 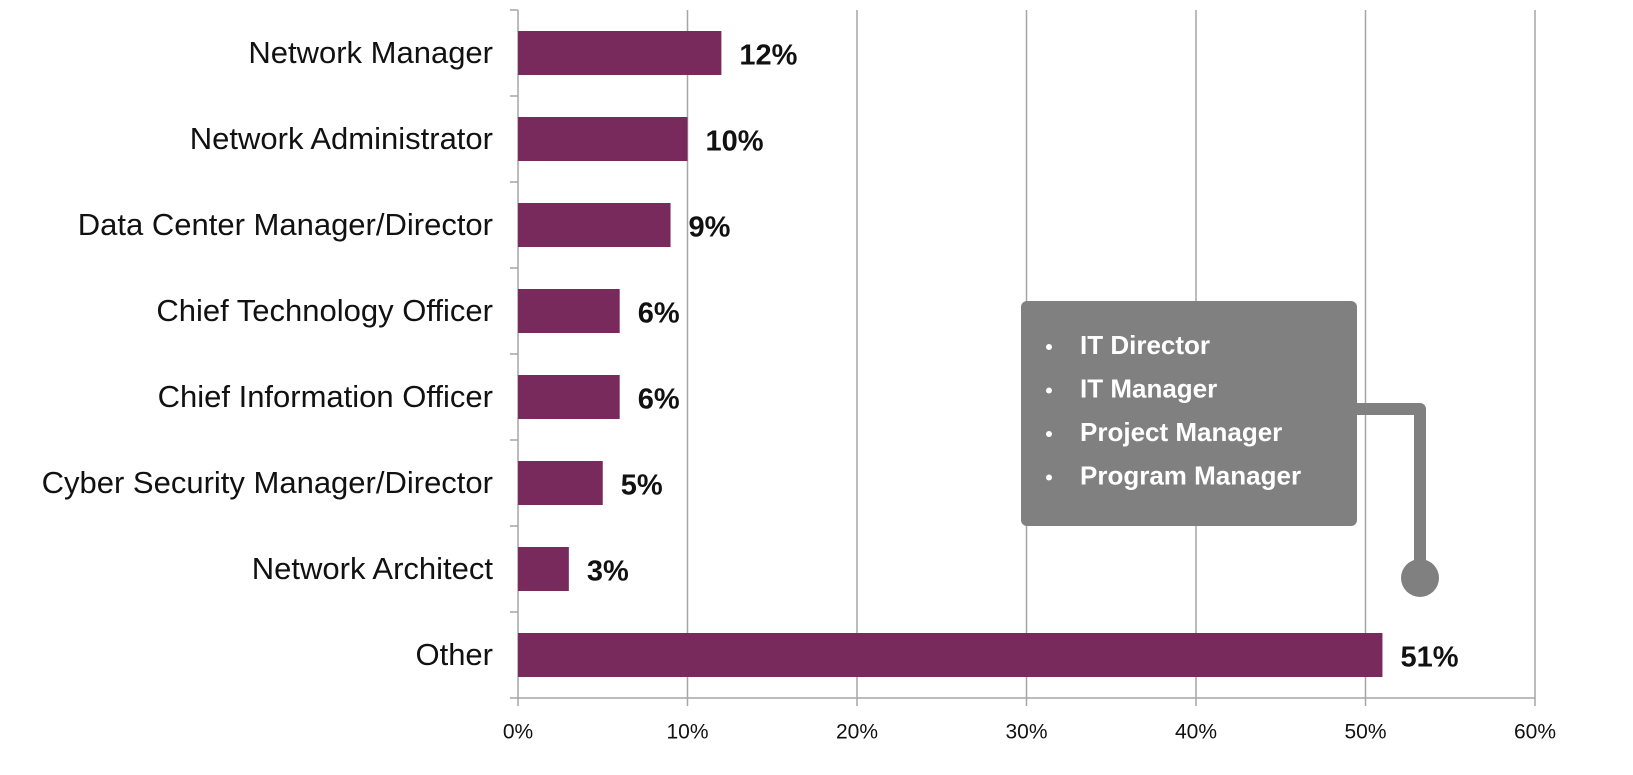 I want to click on y-tick-label: Data Center Manager/Director, so click(x=285, y=224).